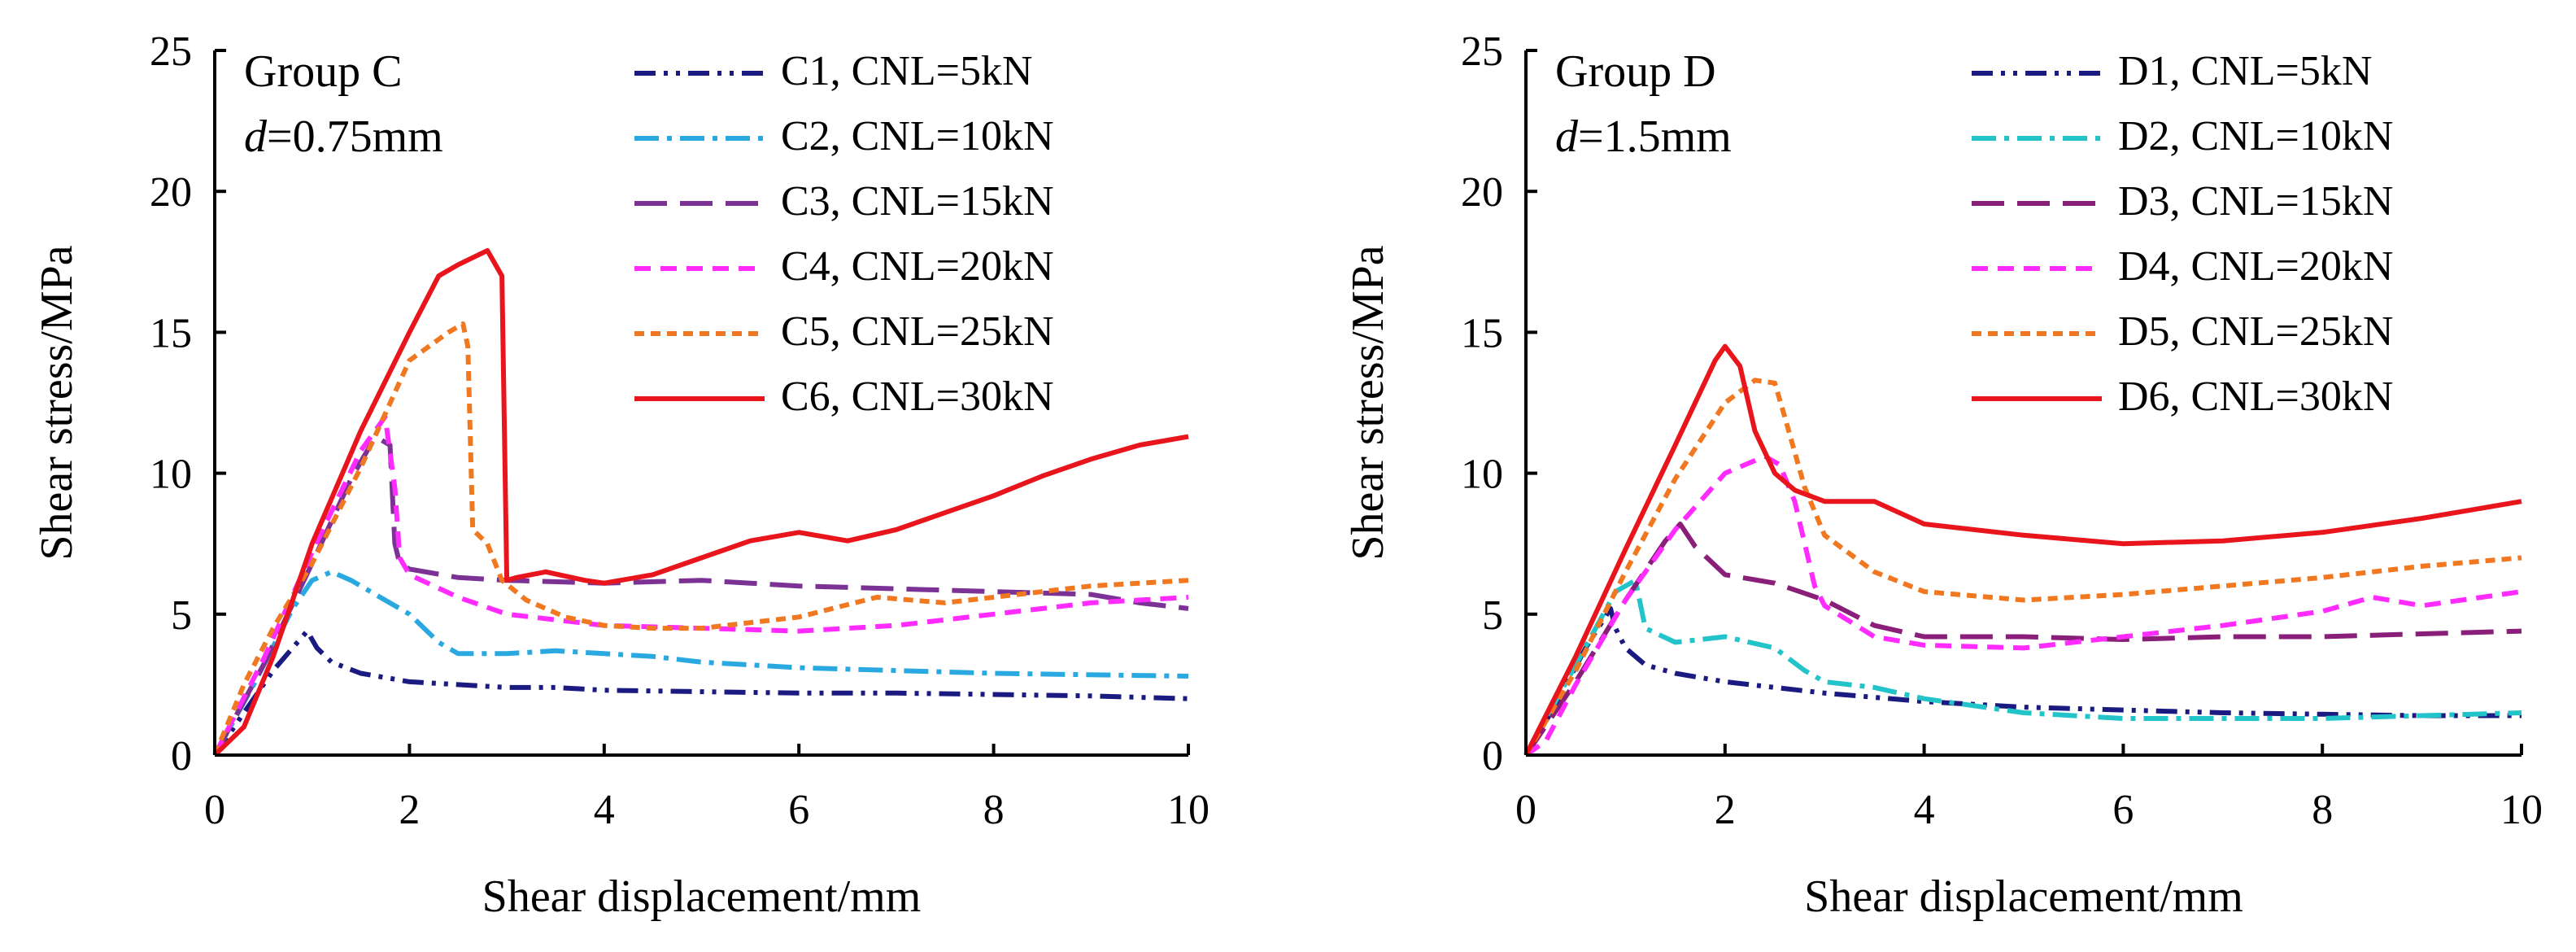 The image size is (2576, 952). I want to click on legend-label: C2, CNL=10kN, so click(917, 136).